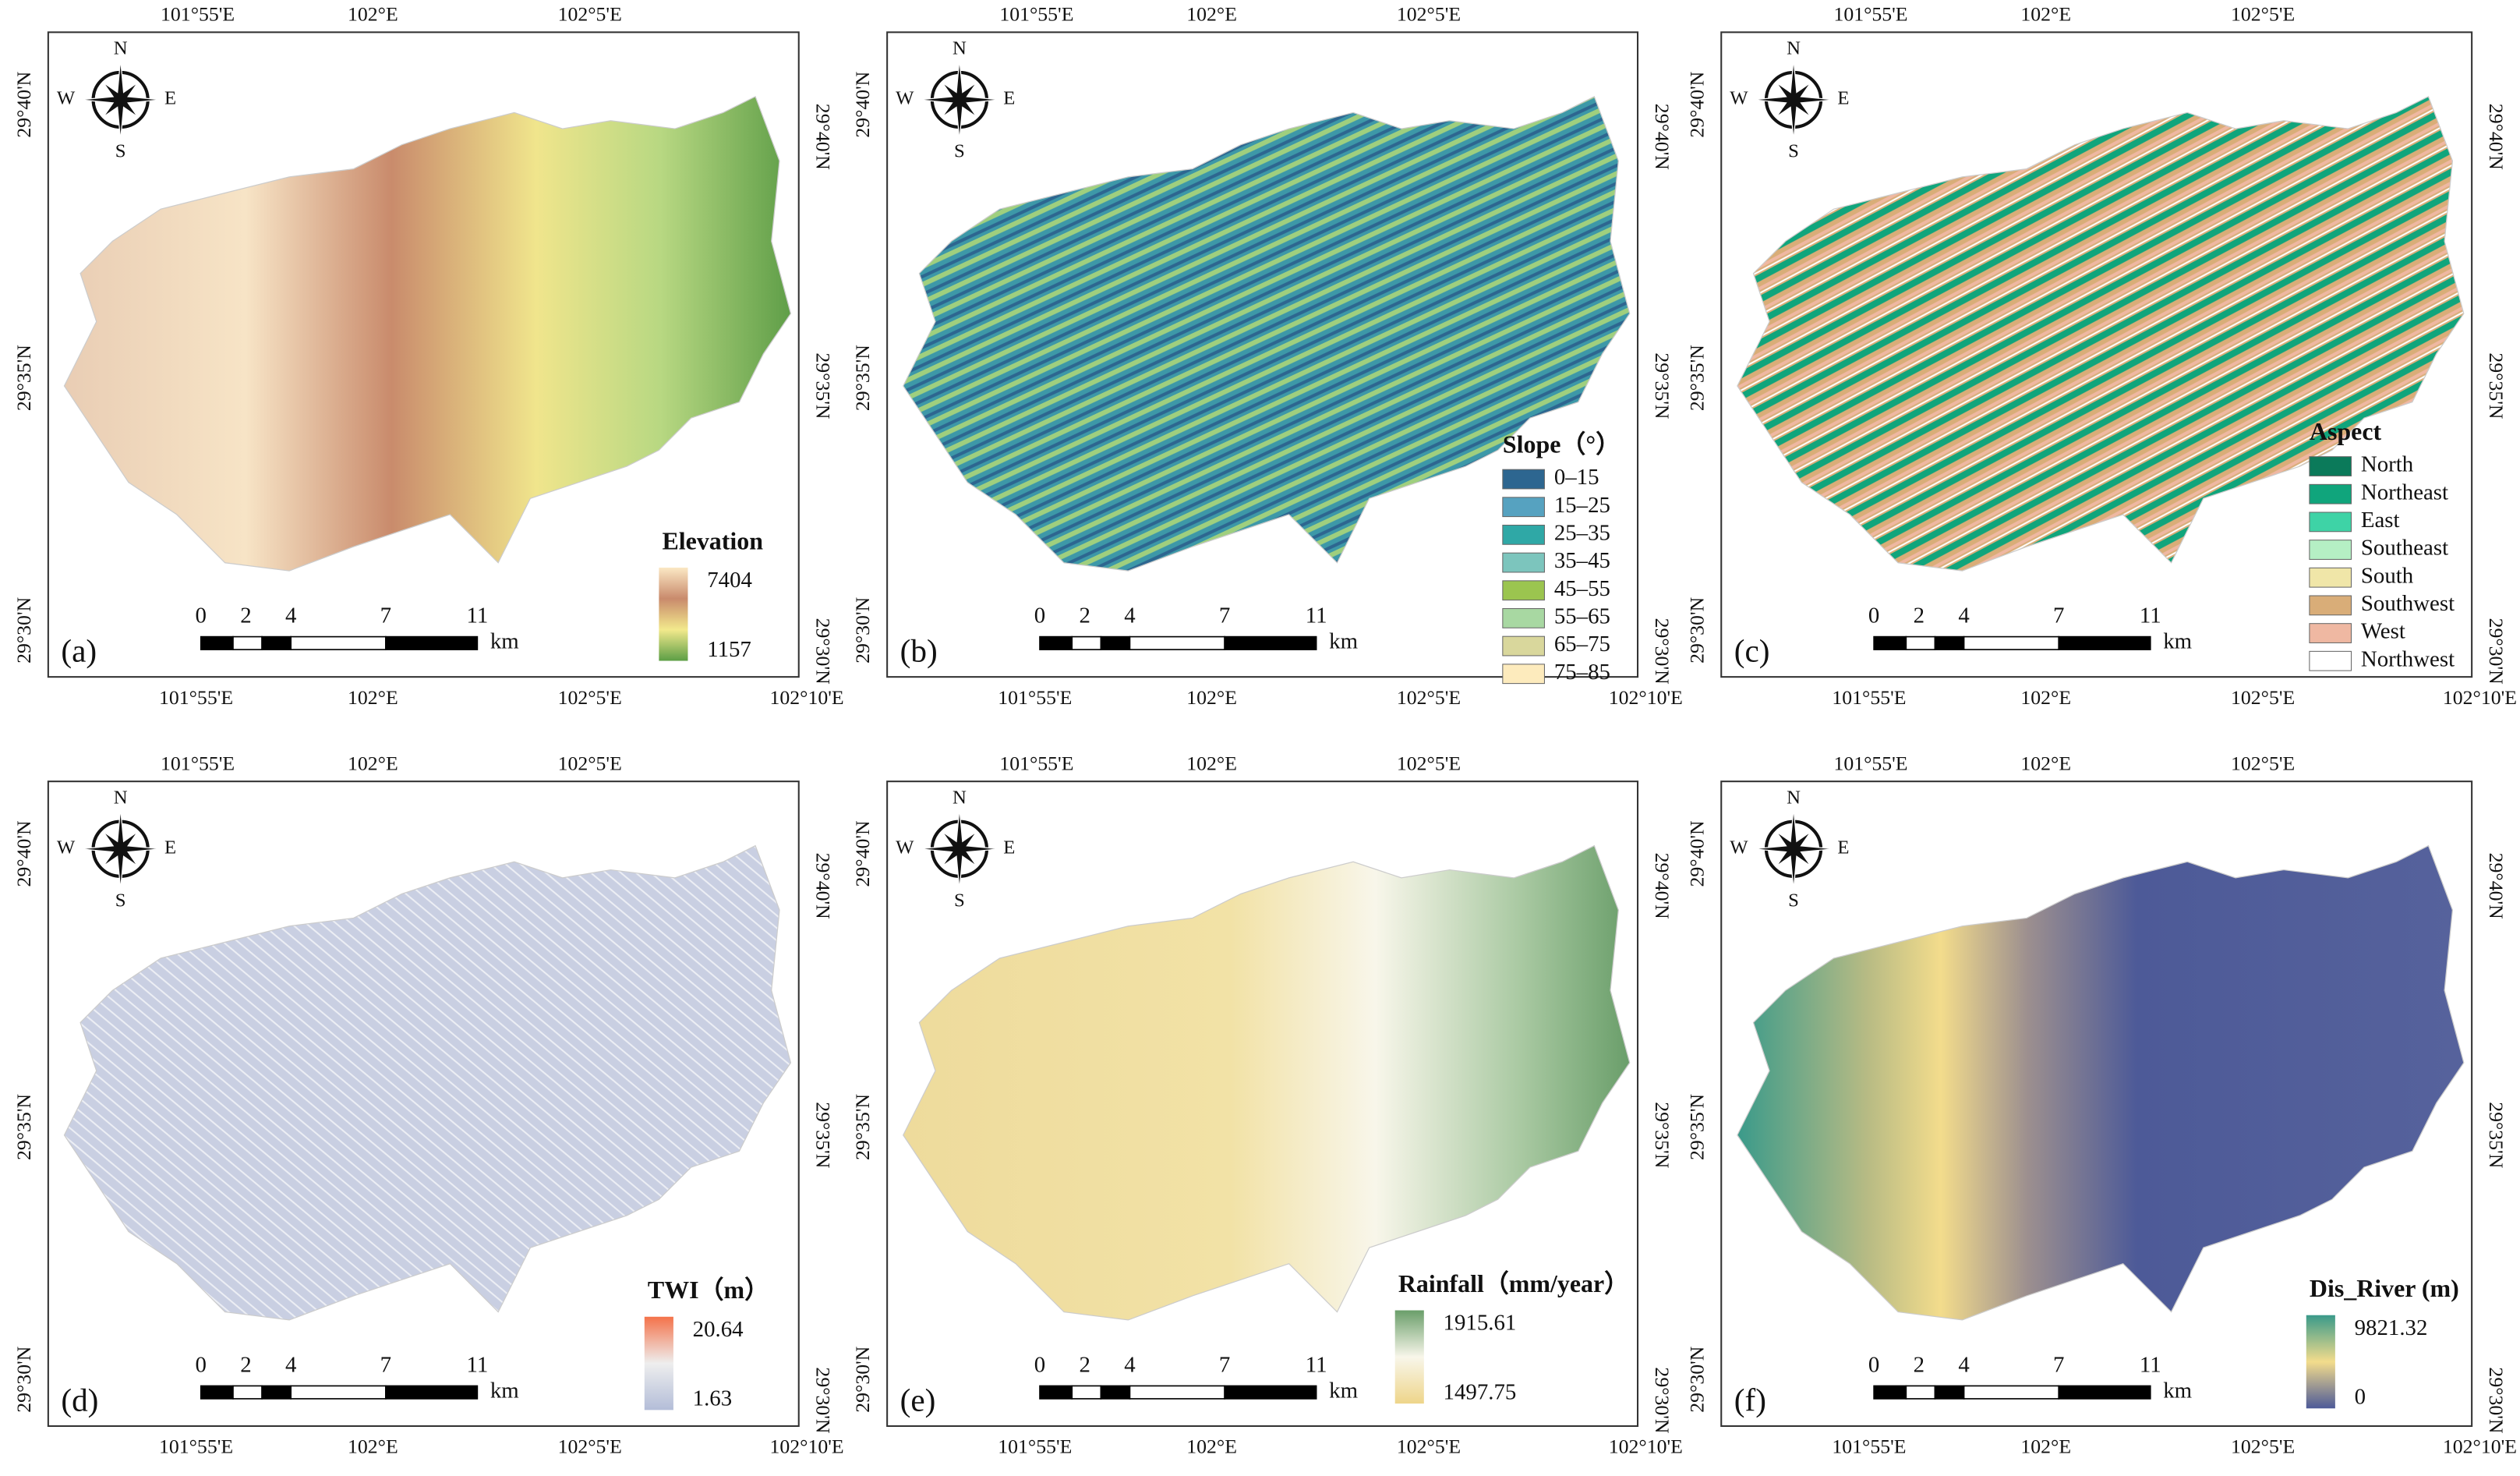 This screenshot has width=2520, height=1476. I want to click on scale-unit: km, so click(2178, 640).